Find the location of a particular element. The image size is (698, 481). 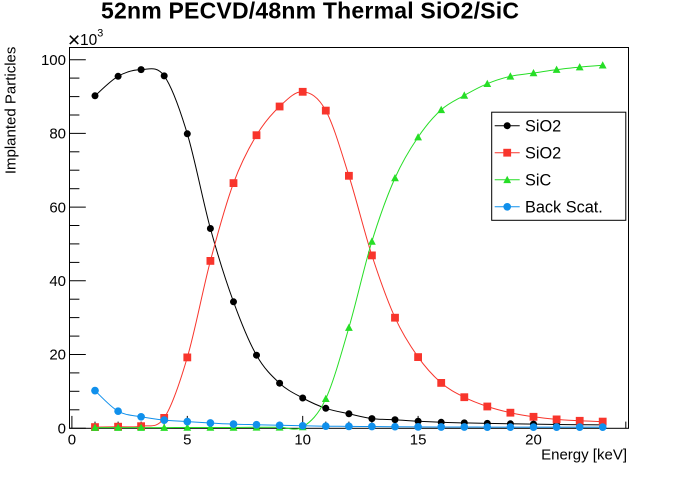

svg-text: Implanted Particles is located at coordinates (10, 111).